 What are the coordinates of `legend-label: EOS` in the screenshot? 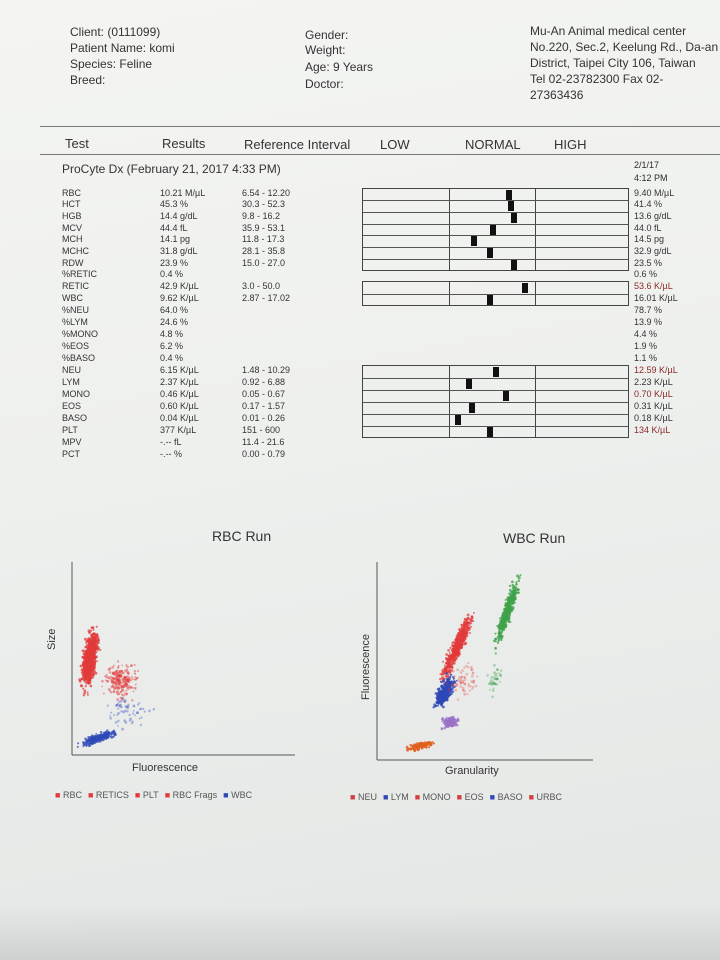 It's located at (473, 797).